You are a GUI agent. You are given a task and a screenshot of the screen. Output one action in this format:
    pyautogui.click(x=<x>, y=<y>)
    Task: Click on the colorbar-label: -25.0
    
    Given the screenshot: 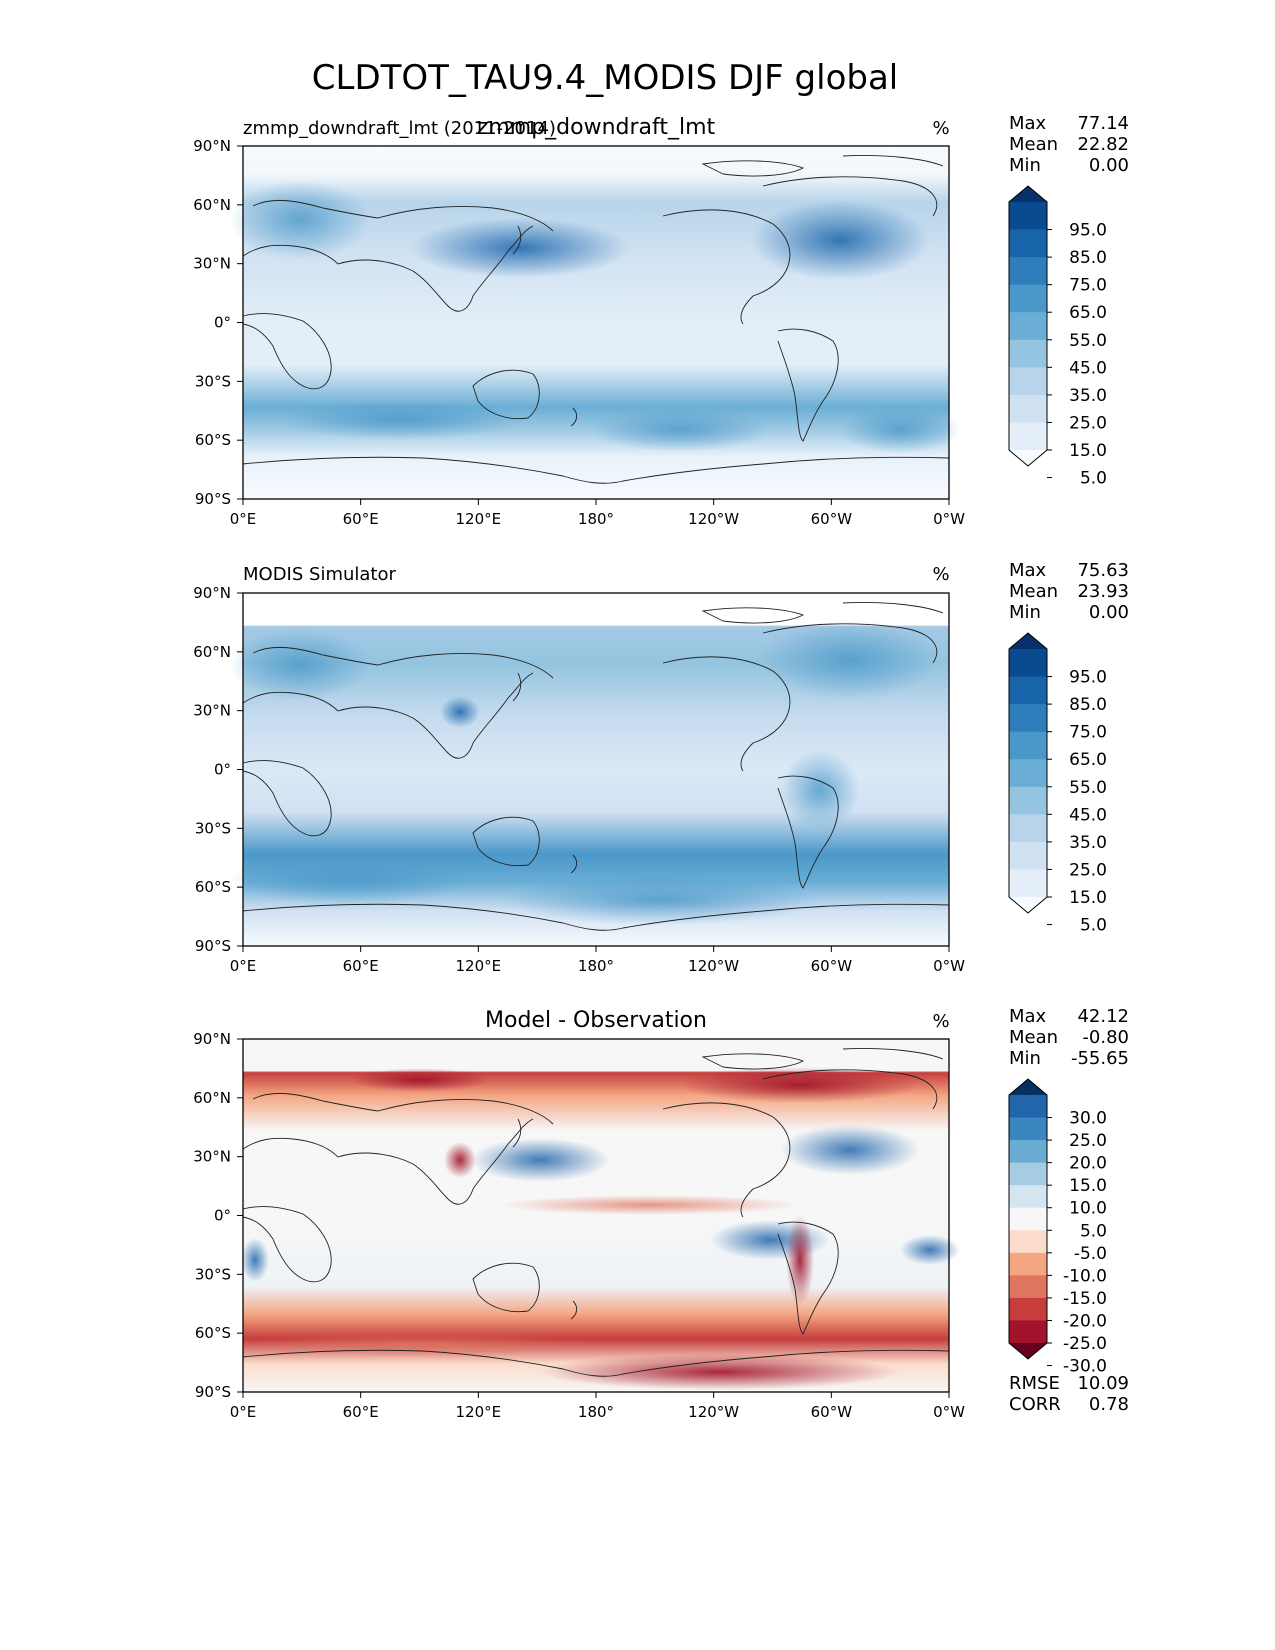 What is the action you would take?
    pyautogui.click(x=1085, y=1344)
    